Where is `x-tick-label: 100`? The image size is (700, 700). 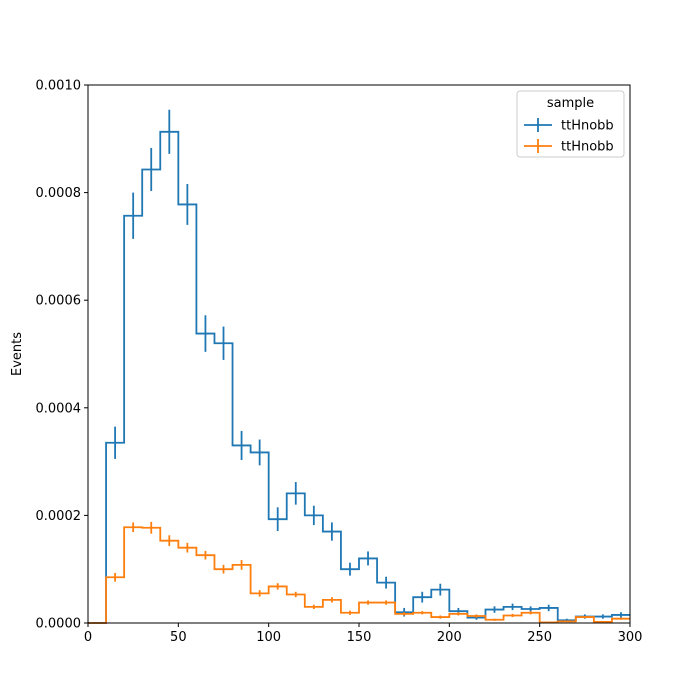 x-tick-label: 100 is located at coordinates (268, 637).